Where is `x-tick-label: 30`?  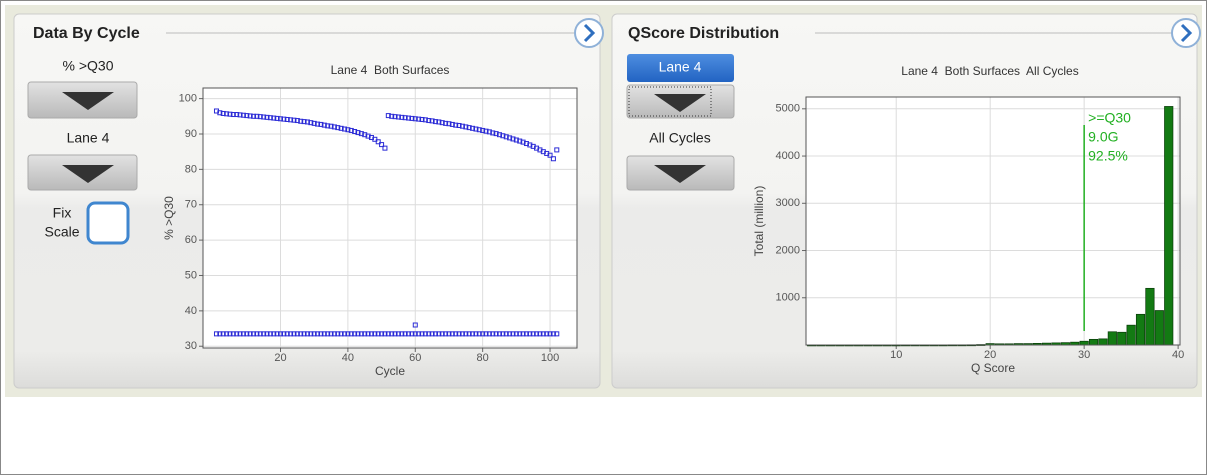 x-tick-label: 30 is located at coordinates (1084, 355).